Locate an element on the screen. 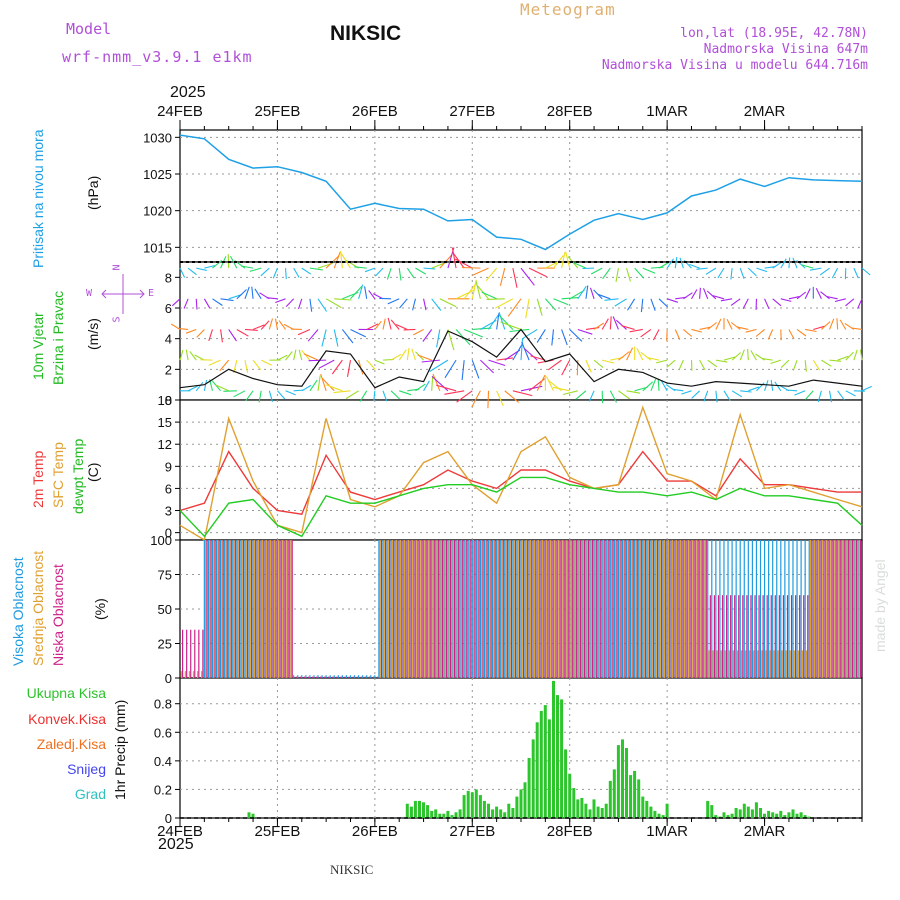 The image size is (900, 900). wind-speed-line is located at coordinates (521, 358).